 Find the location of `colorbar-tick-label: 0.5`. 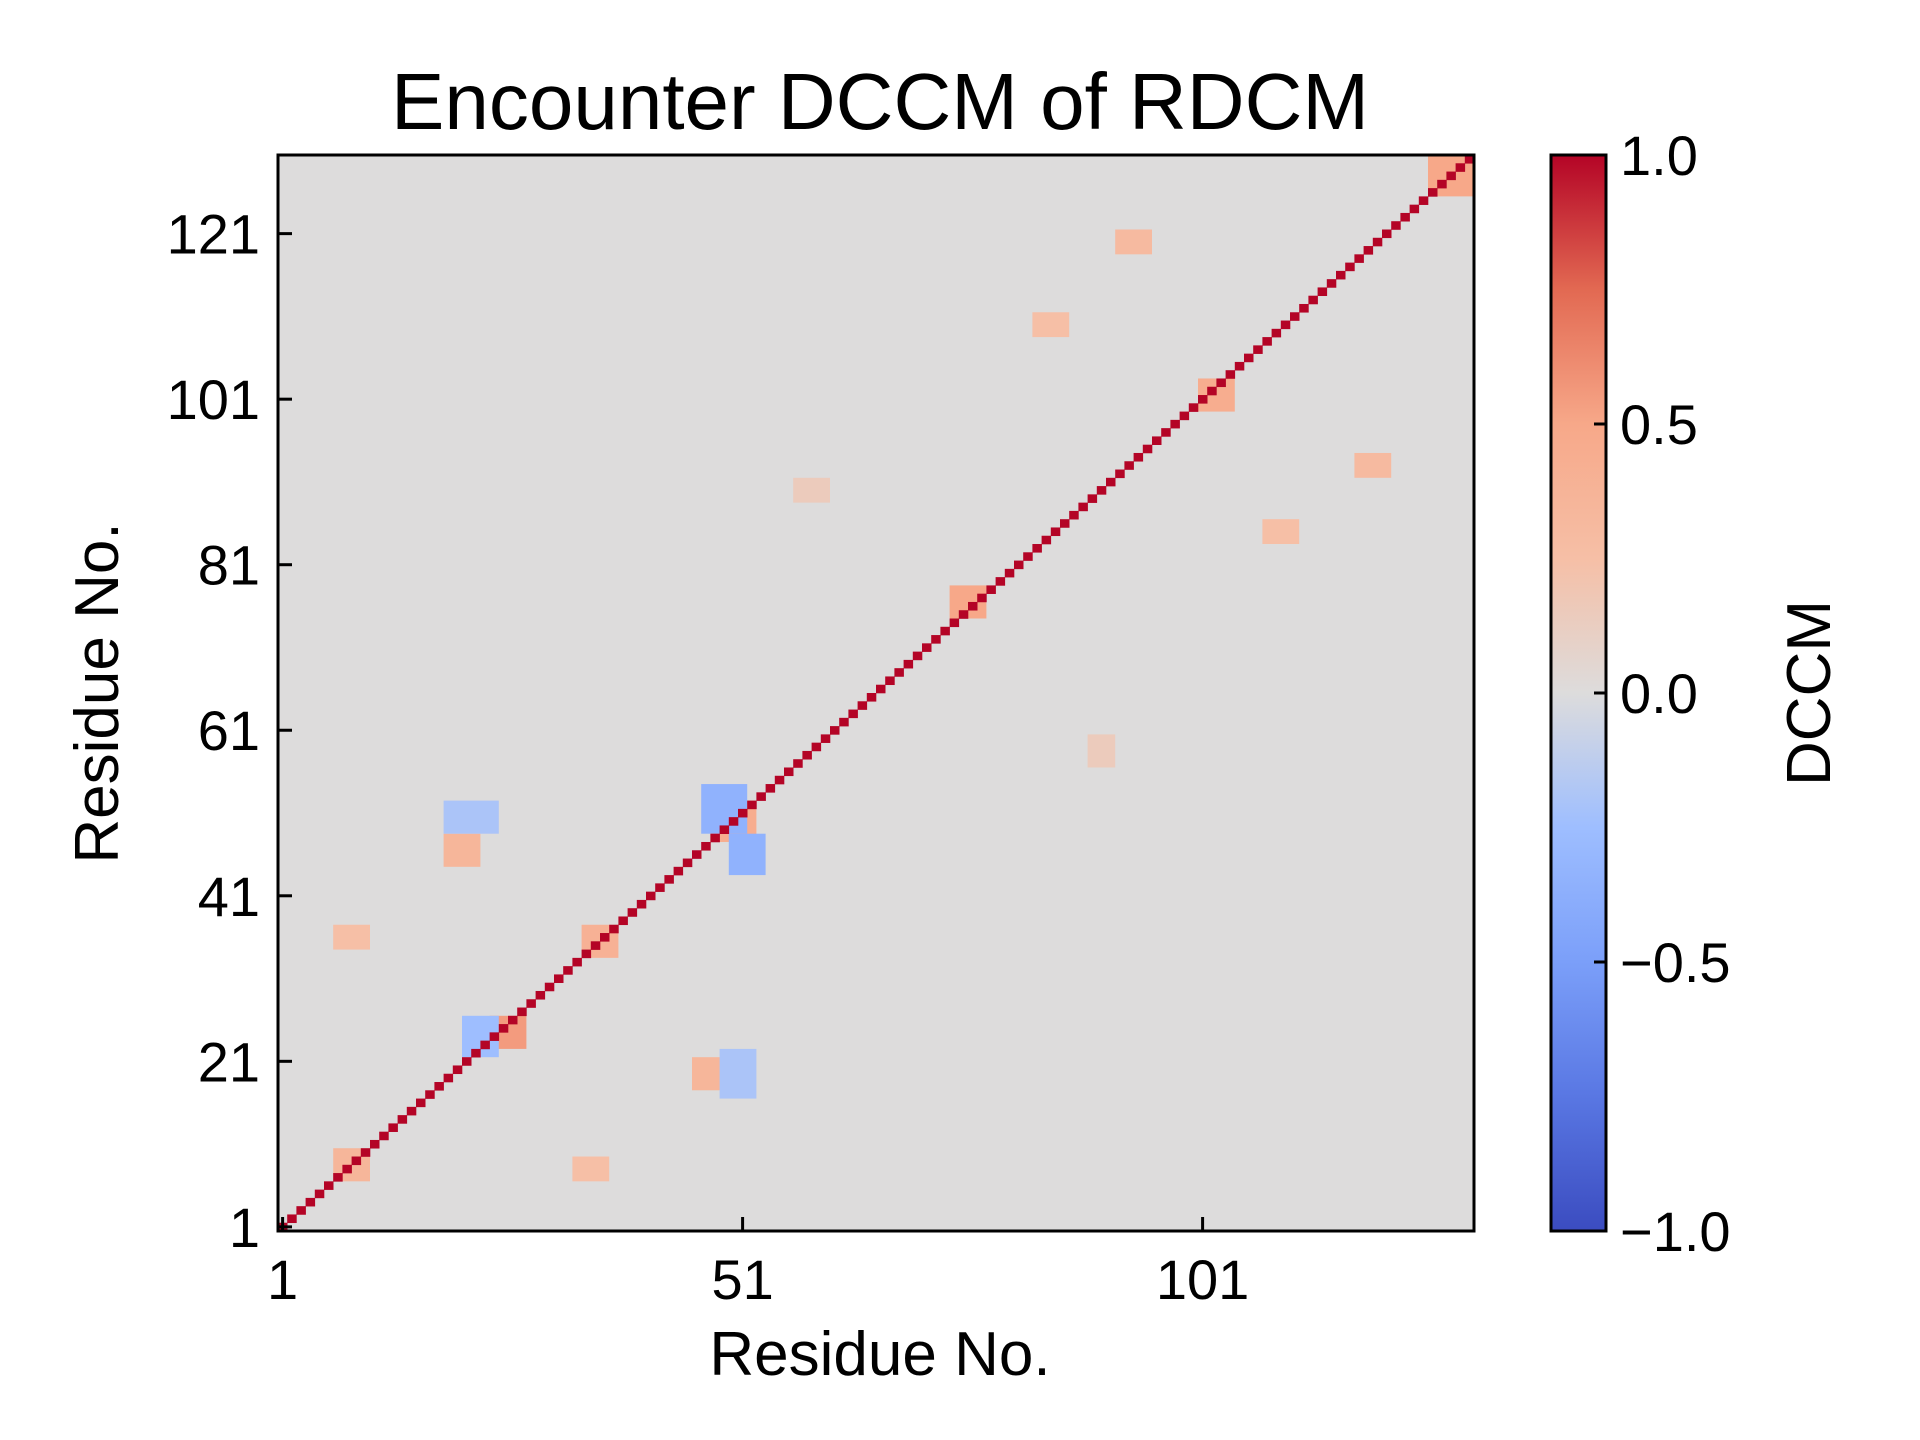

colorbar-tick-label: 0.5 is located at coordinates (1659, 424).